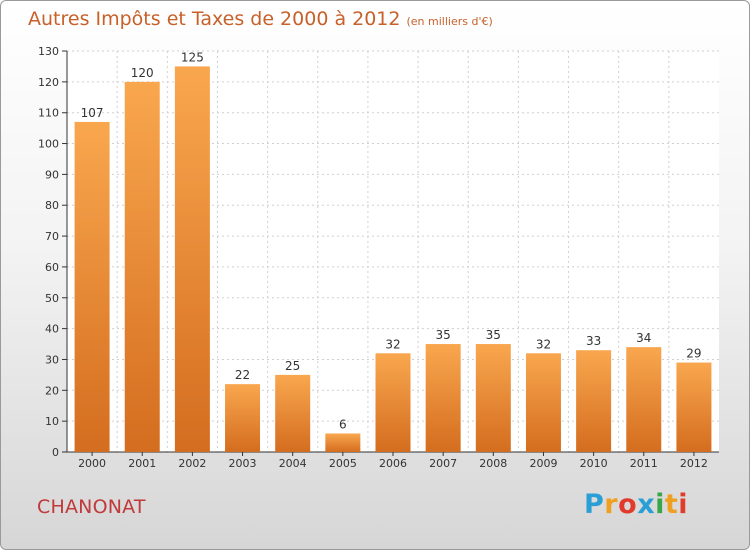 The width and height of the screenshot is (750, 550). What do you see at coordinates (214, 19) in the screenshot?
I see `title-text: Autres Impôts et Taxes de 2000 à 2012` at bounding box center [214, 19].